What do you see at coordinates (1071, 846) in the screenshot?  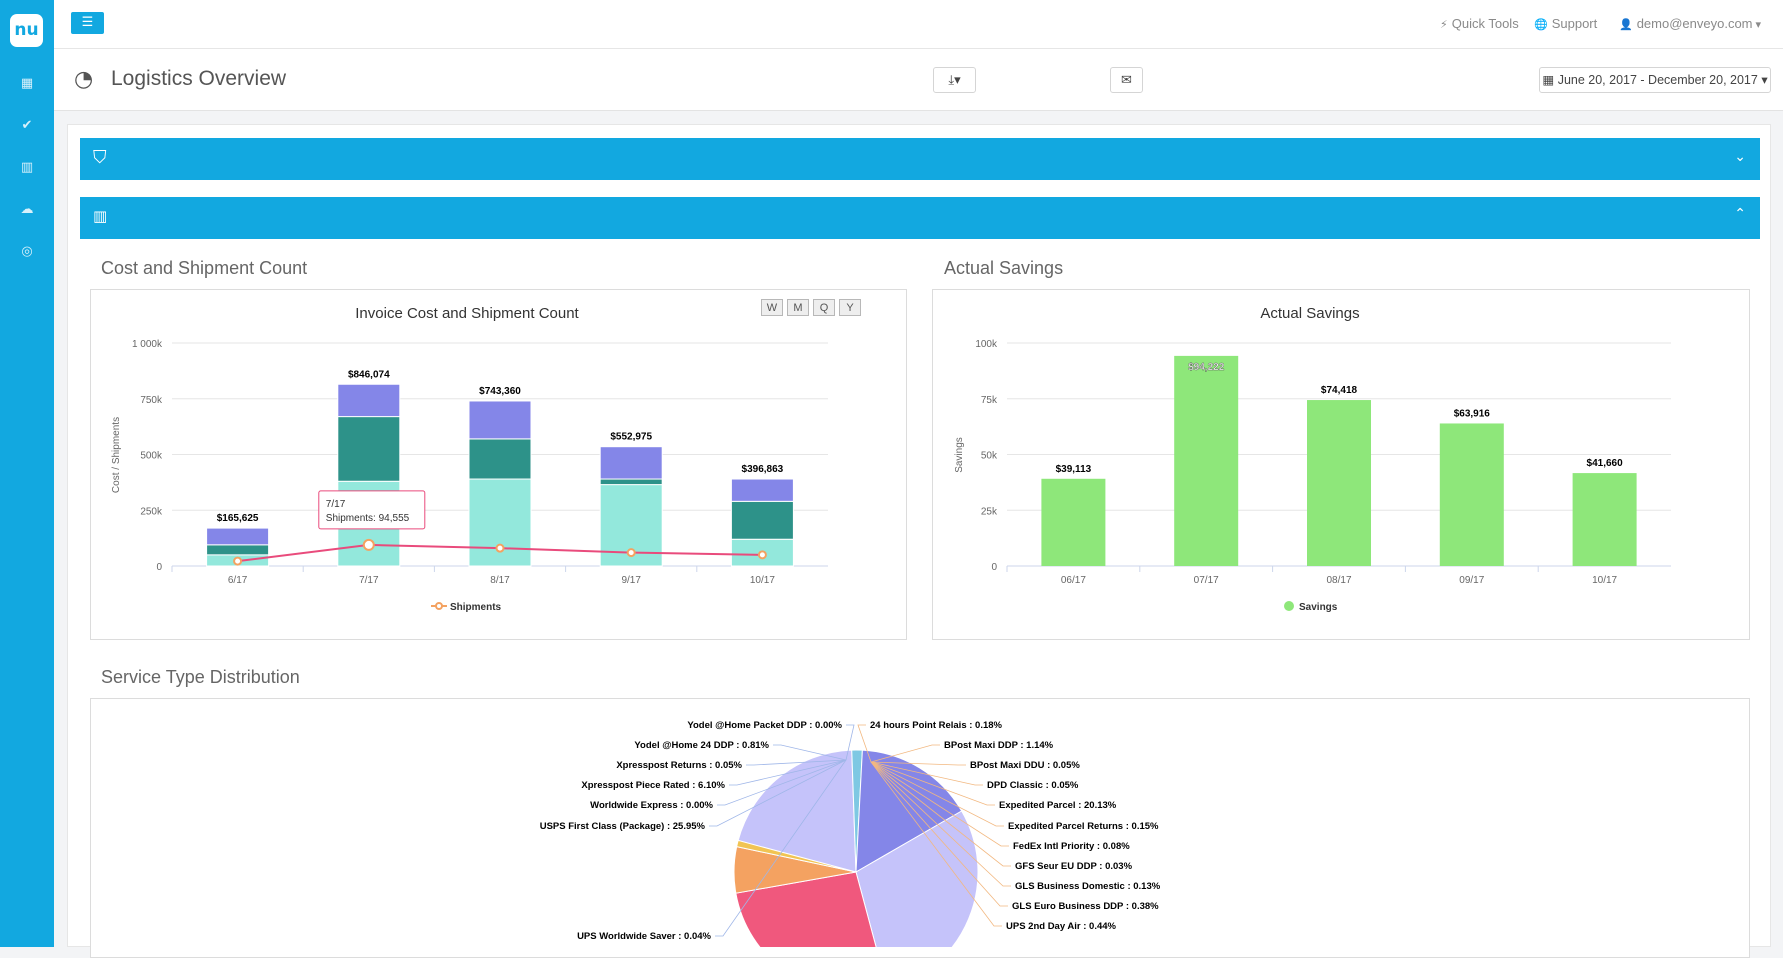 I see `pie-label: FedEx Intl Priority : 0.08%` at bounding box center [1071, 846].